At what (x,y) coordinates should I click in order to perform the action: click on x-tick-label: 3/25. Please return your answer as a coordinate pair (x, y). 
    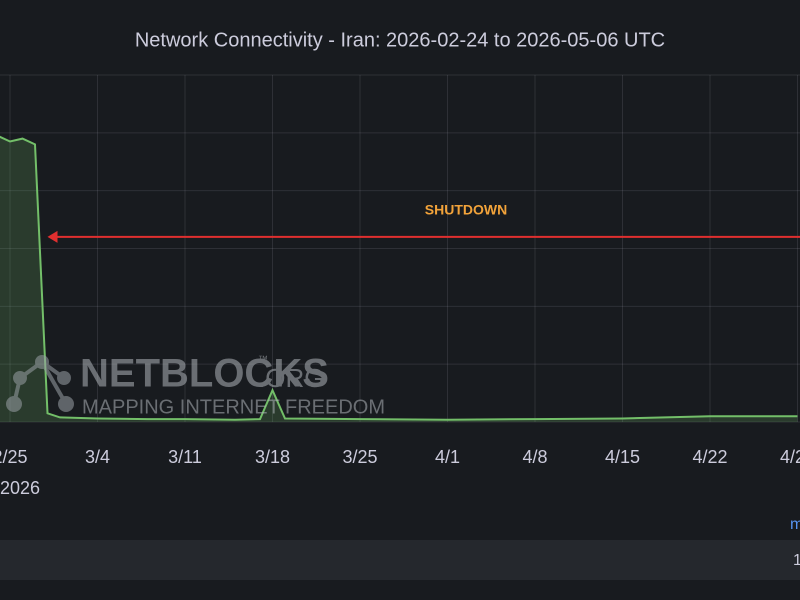
    Looking at the image, I should click on (359, 457).